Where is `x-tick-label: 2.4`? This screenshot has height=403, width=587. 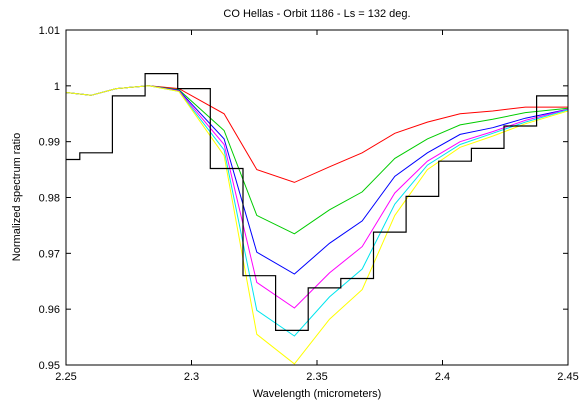
x-tick-label: 2.4 is located at coordinates (442, 377).